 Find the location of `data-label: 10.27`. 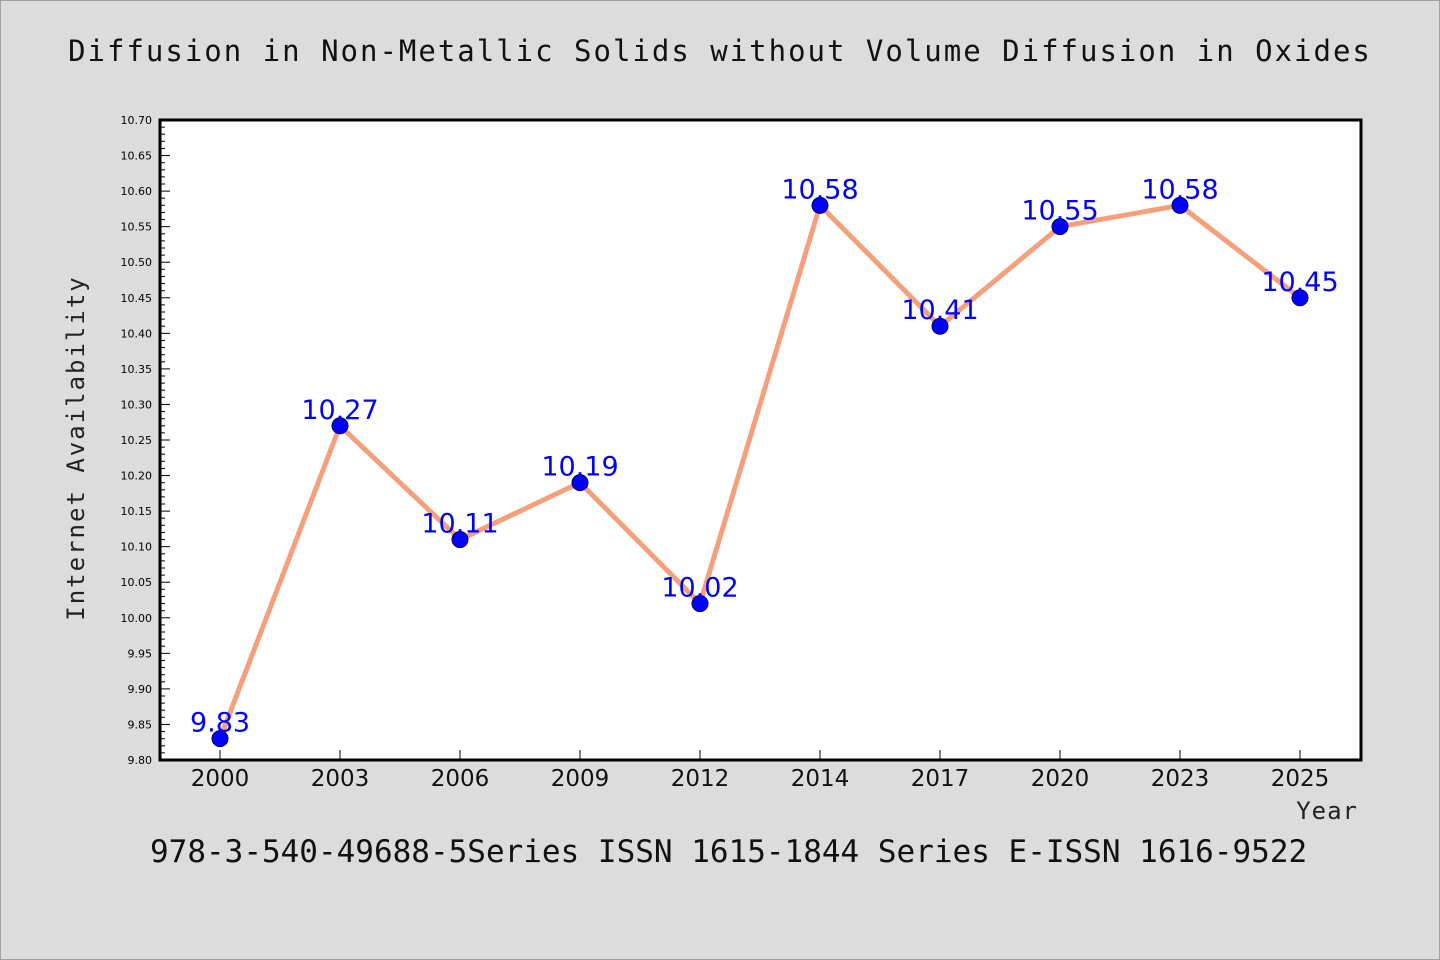

data-label: 10.27 is located at coordinates (339, 410).